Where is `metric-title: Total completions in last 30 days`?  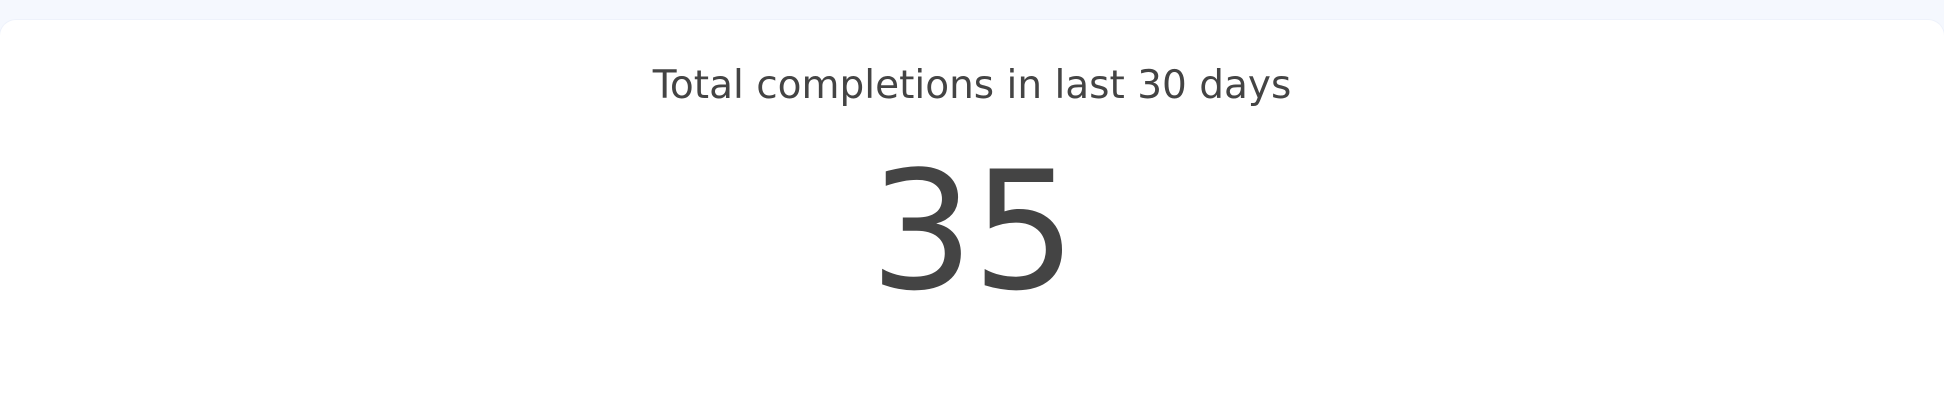 metric-title: Total completions in last 30 days is located at coordinates (972, 85).